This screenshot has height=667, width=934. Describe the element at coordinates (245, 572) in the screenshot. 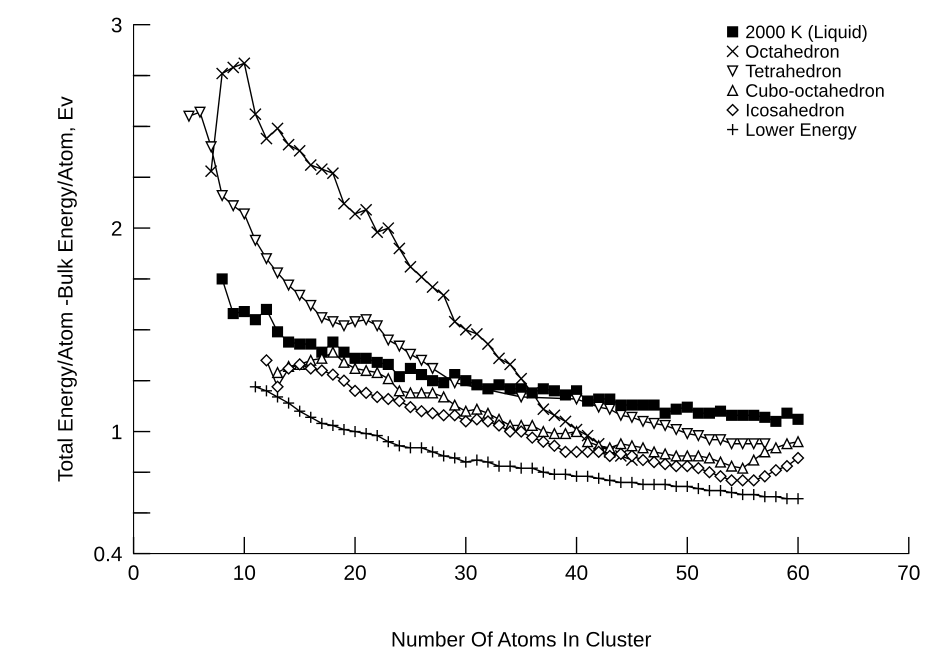

I see `x-tick-label: 10` at that location.